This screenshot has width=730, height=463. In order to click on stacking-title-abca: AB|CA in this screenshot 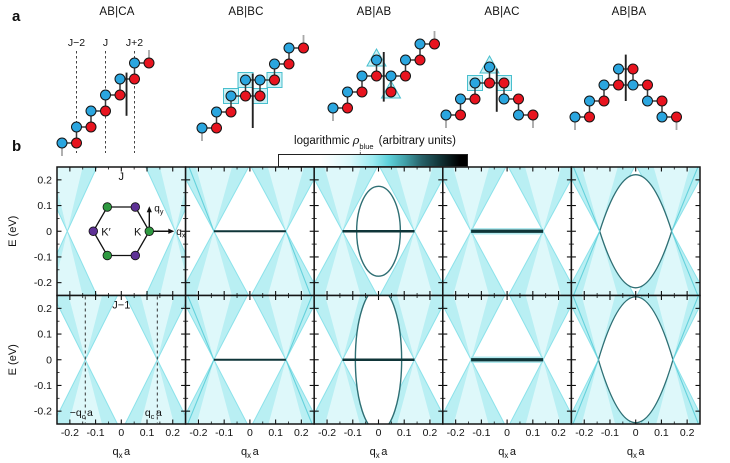, I will do `click(117, 12)`.